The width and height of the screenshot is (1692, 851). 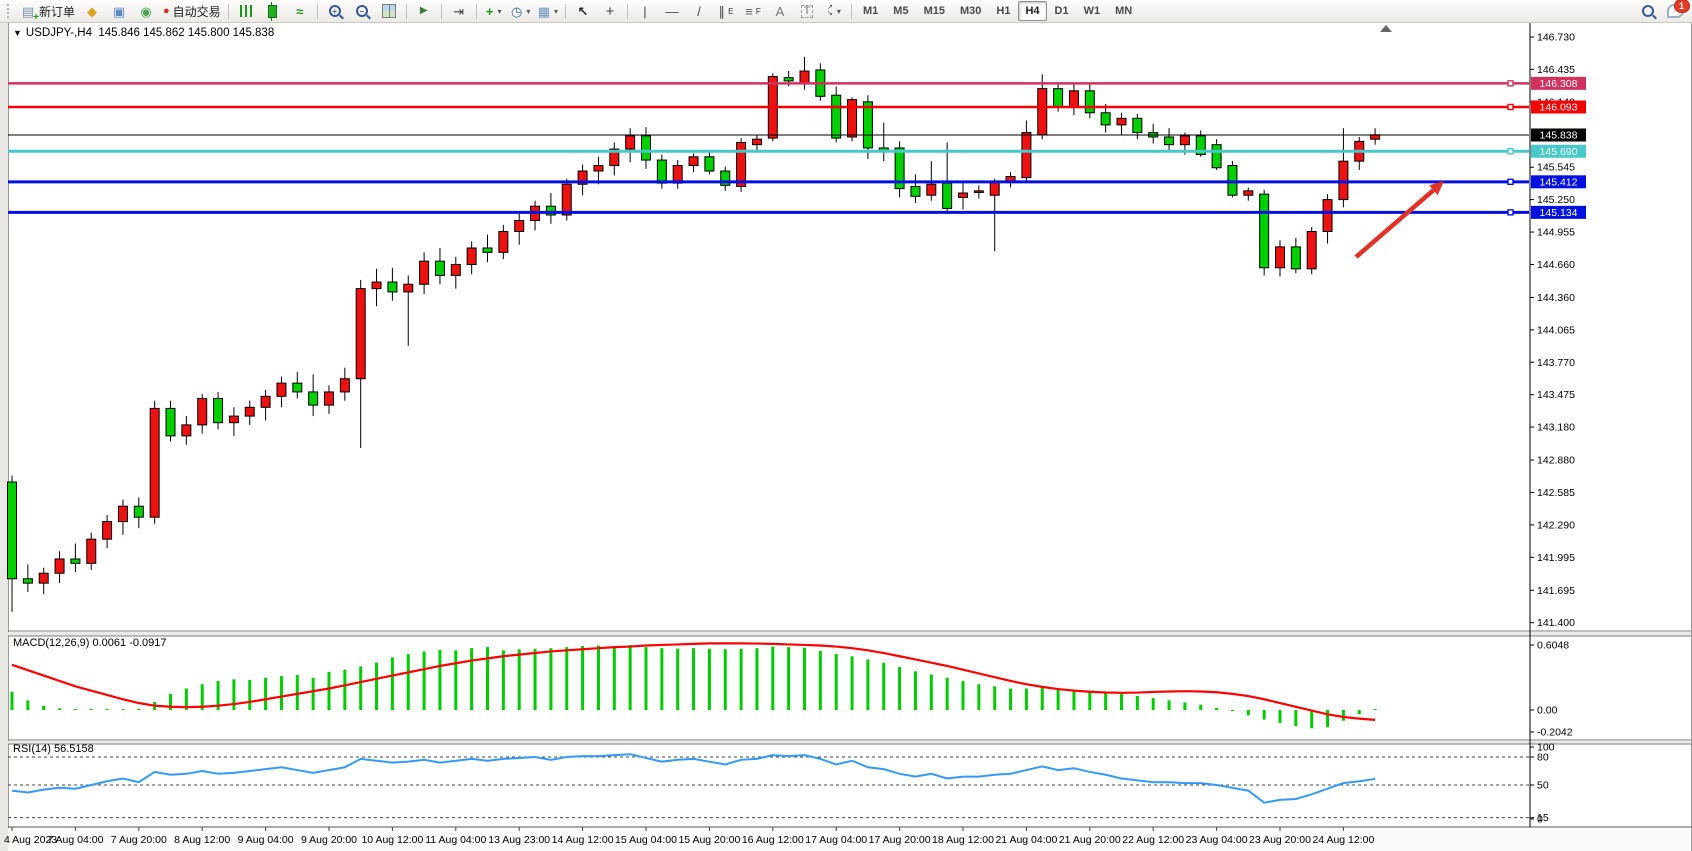 I want to click on line-chart-button: ≈, so click(x=300, y=11).